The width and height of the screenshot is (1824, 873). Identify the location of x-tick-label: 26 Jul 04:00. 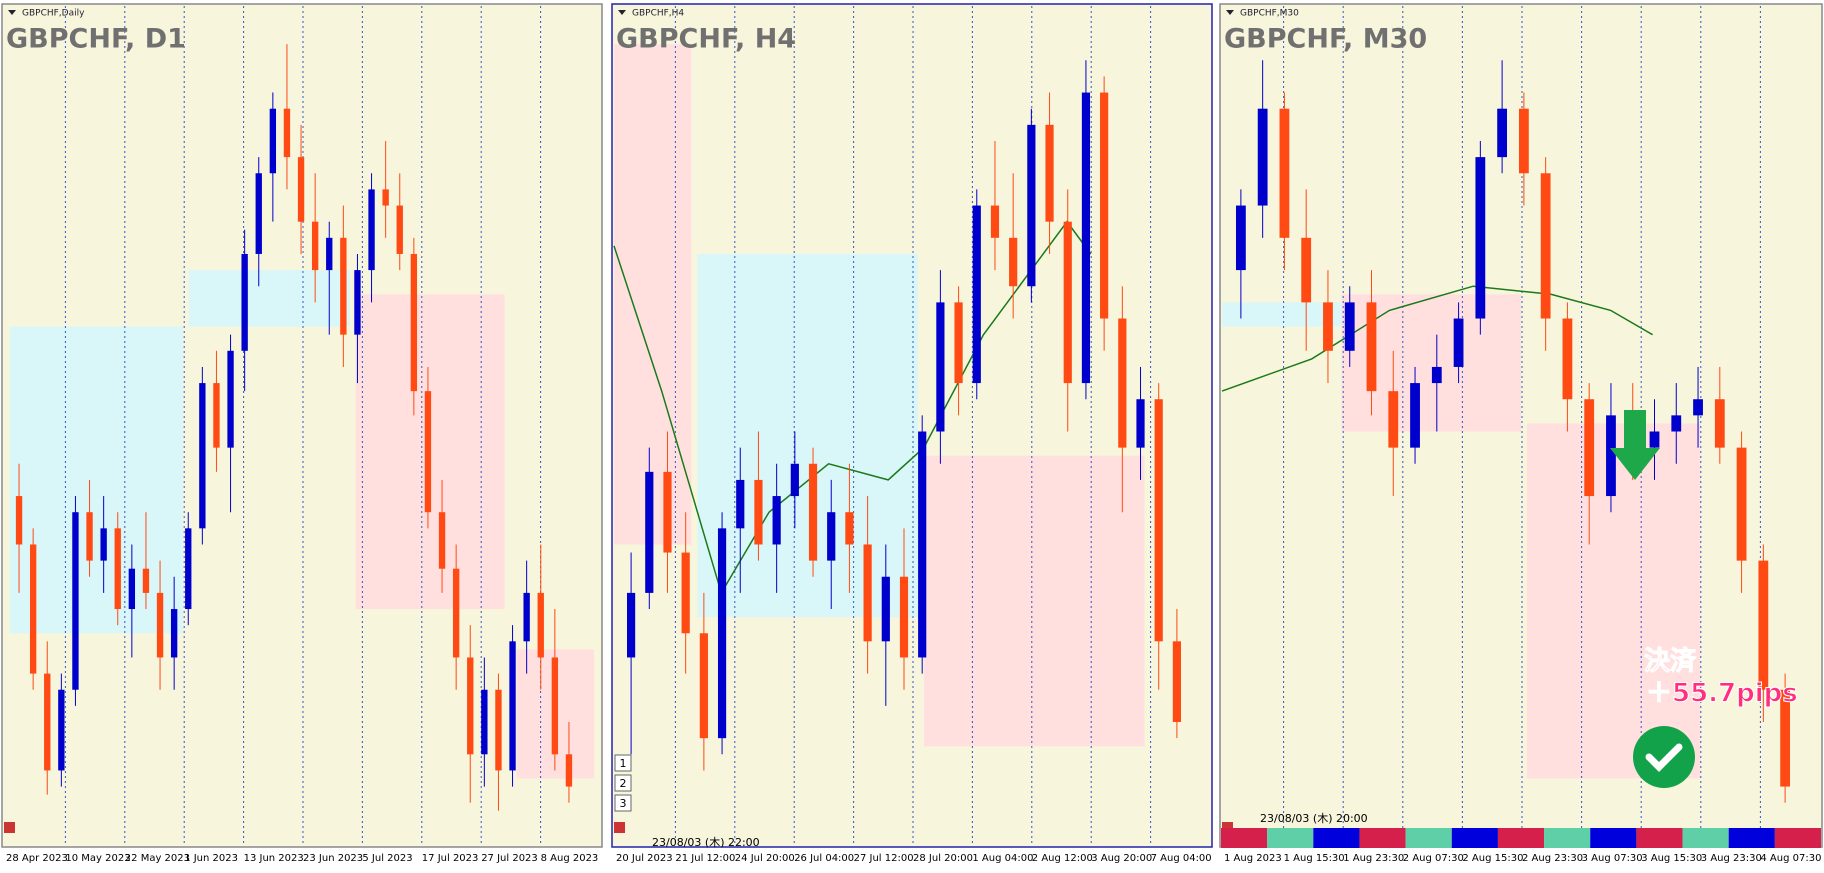
(824, 858).